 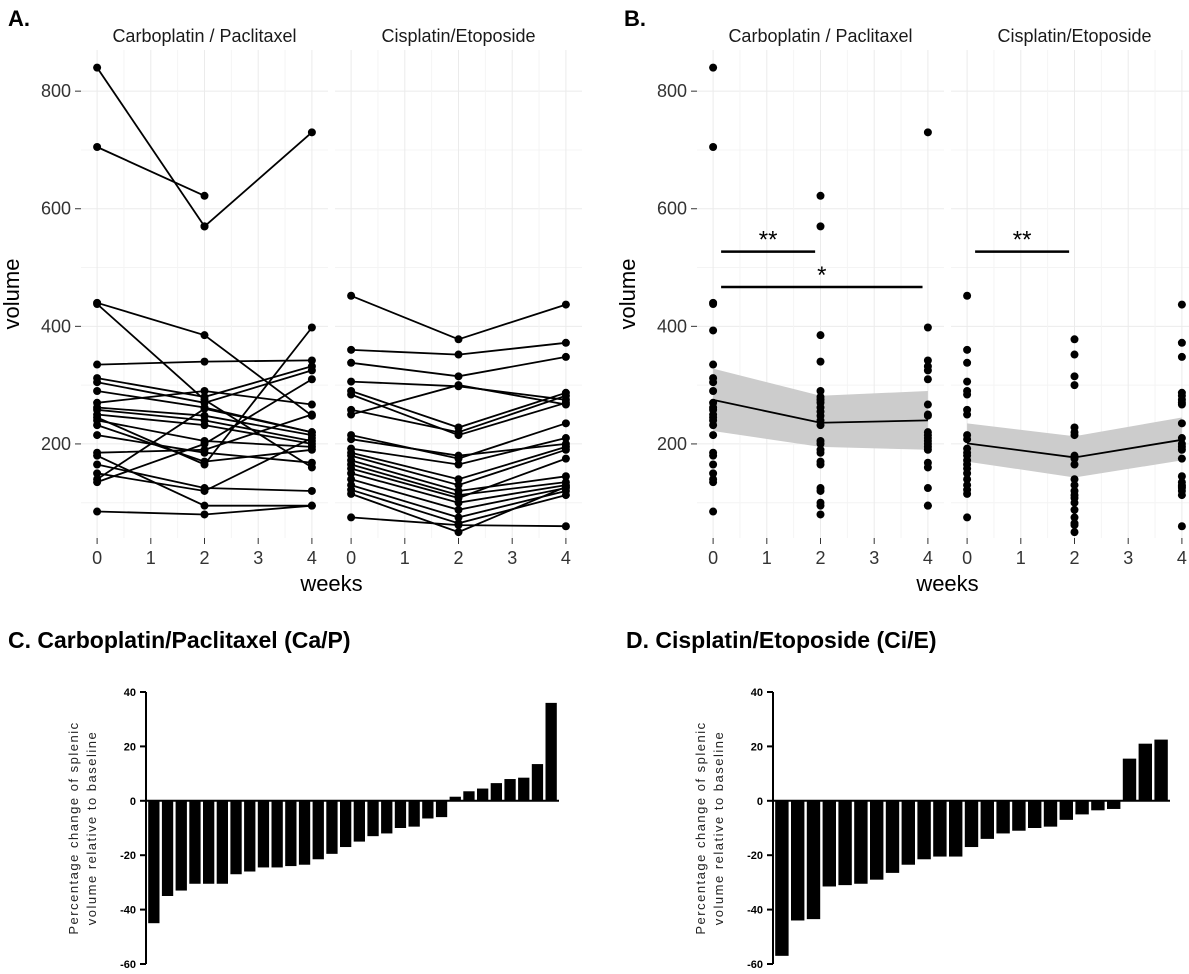 What do you see at coordinates (56, 91) in the screenshot?
I see `panel-a-ytick-label: 800` at bounding box center [56, 91].